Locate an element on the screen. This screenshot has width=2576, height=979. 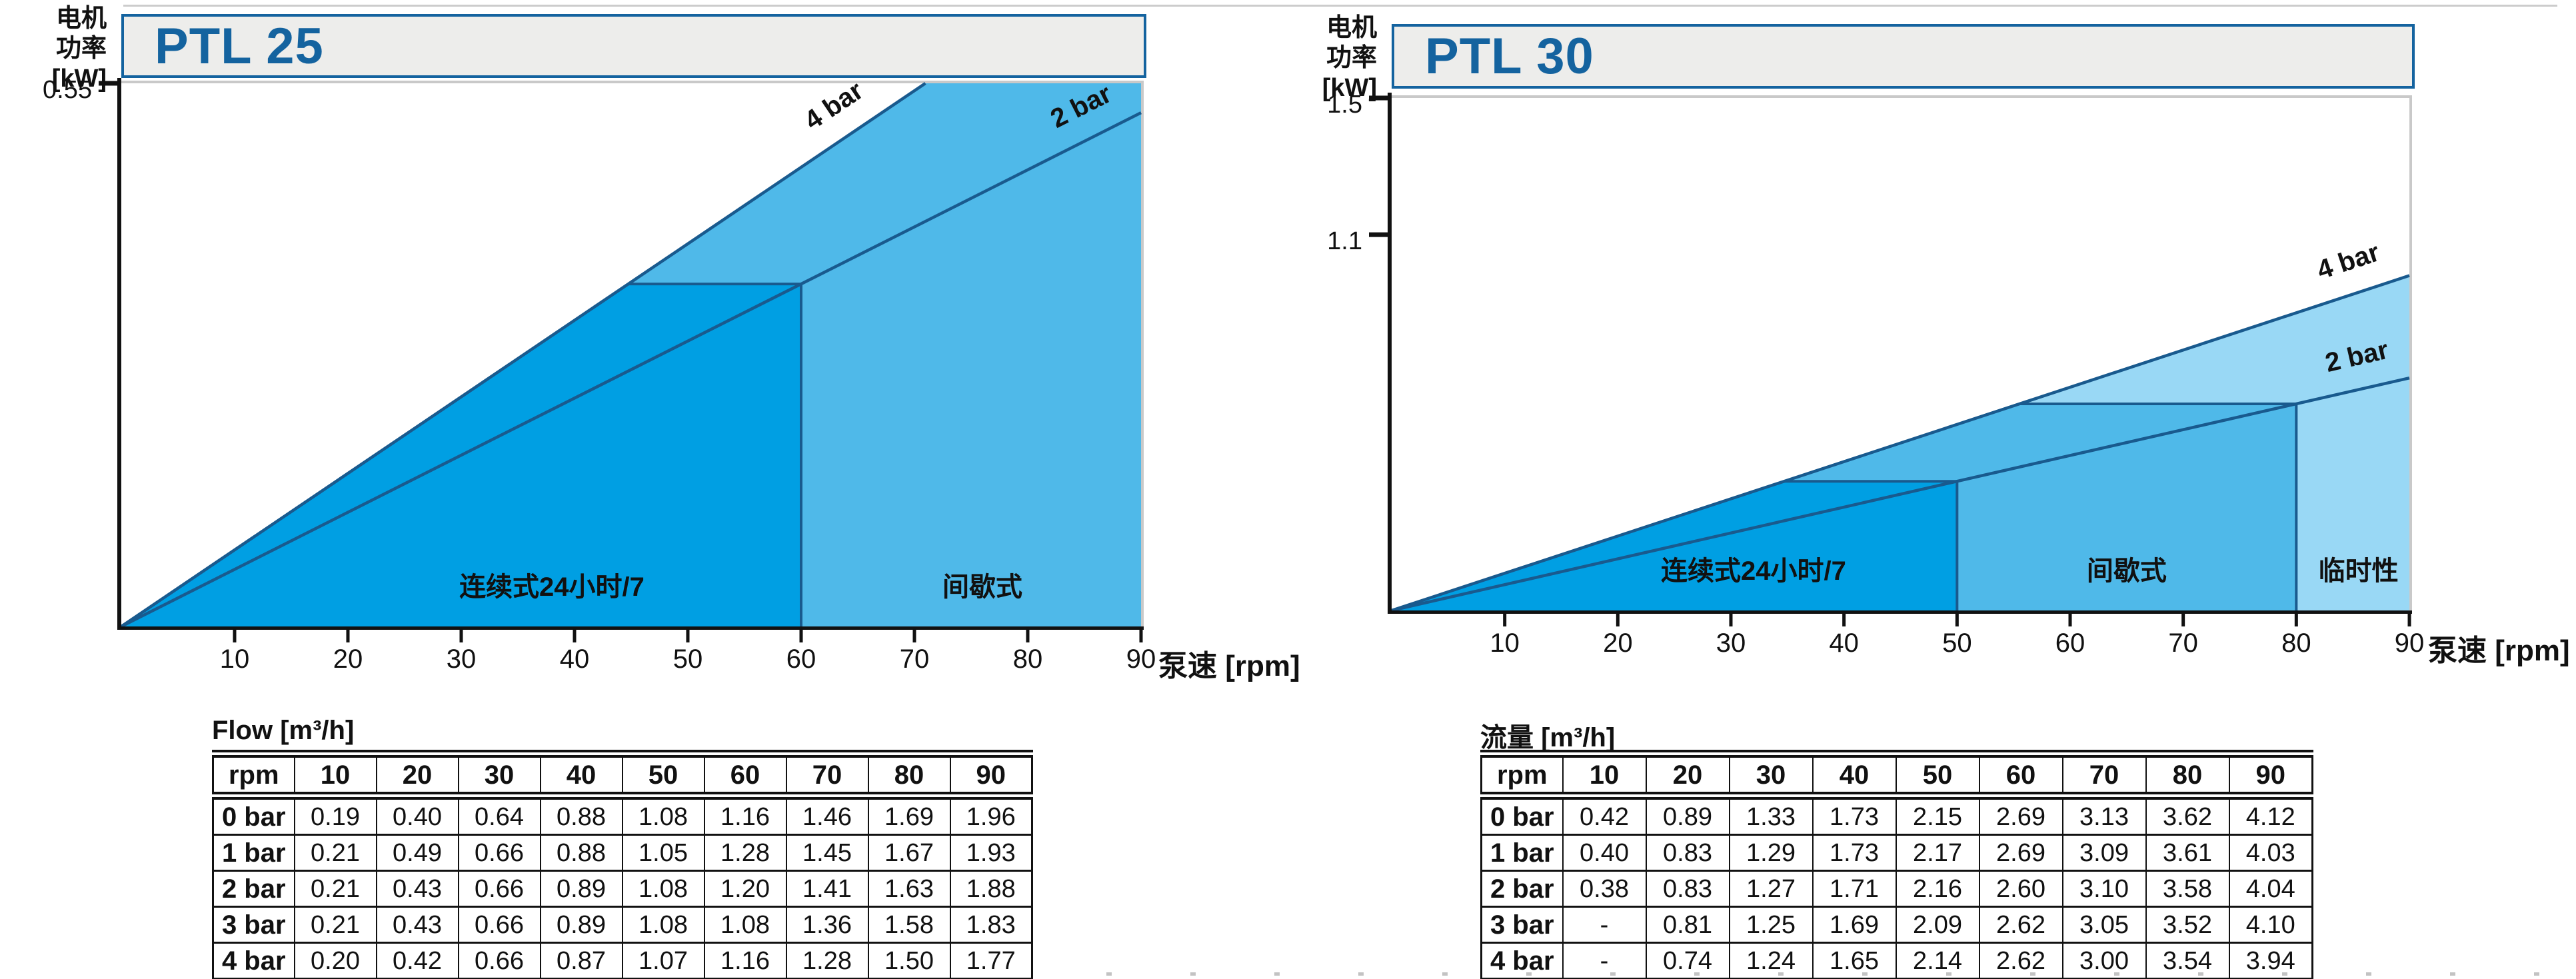
flow-table-cell: 4.10 is located at coordinates (2270, 925).